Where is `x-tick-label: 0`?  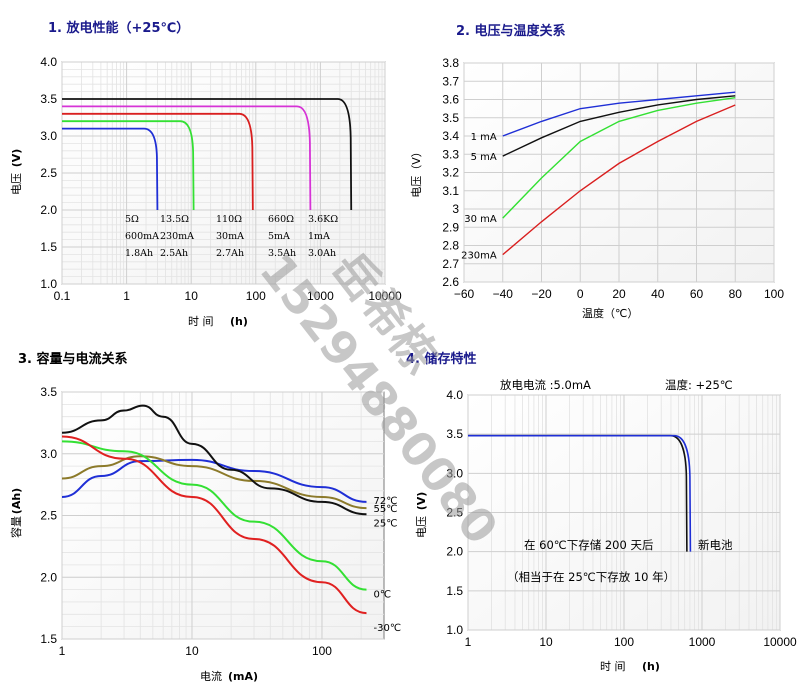 x-tick-label: 0 is located at coordinates (580, 294).